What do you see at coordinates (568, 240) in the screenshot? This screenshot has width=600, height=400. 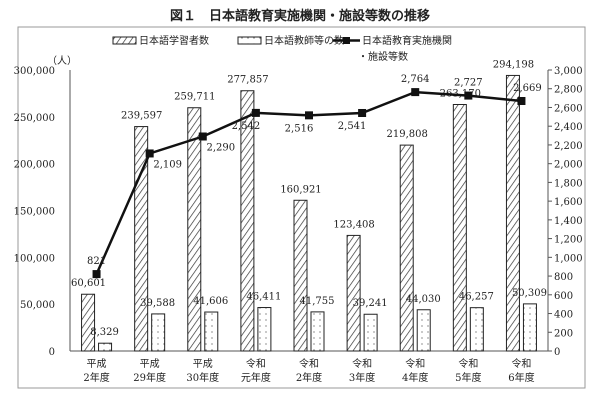 I see `right-tick-label: 1,200` at bounding box center [568, 240].